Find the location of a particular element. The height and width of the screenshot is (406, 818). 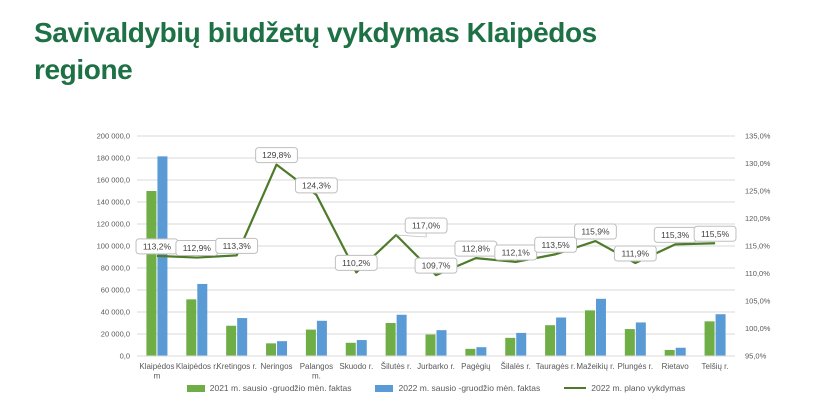

data-label-value: 113,3% is located at coordinates (237, 246).